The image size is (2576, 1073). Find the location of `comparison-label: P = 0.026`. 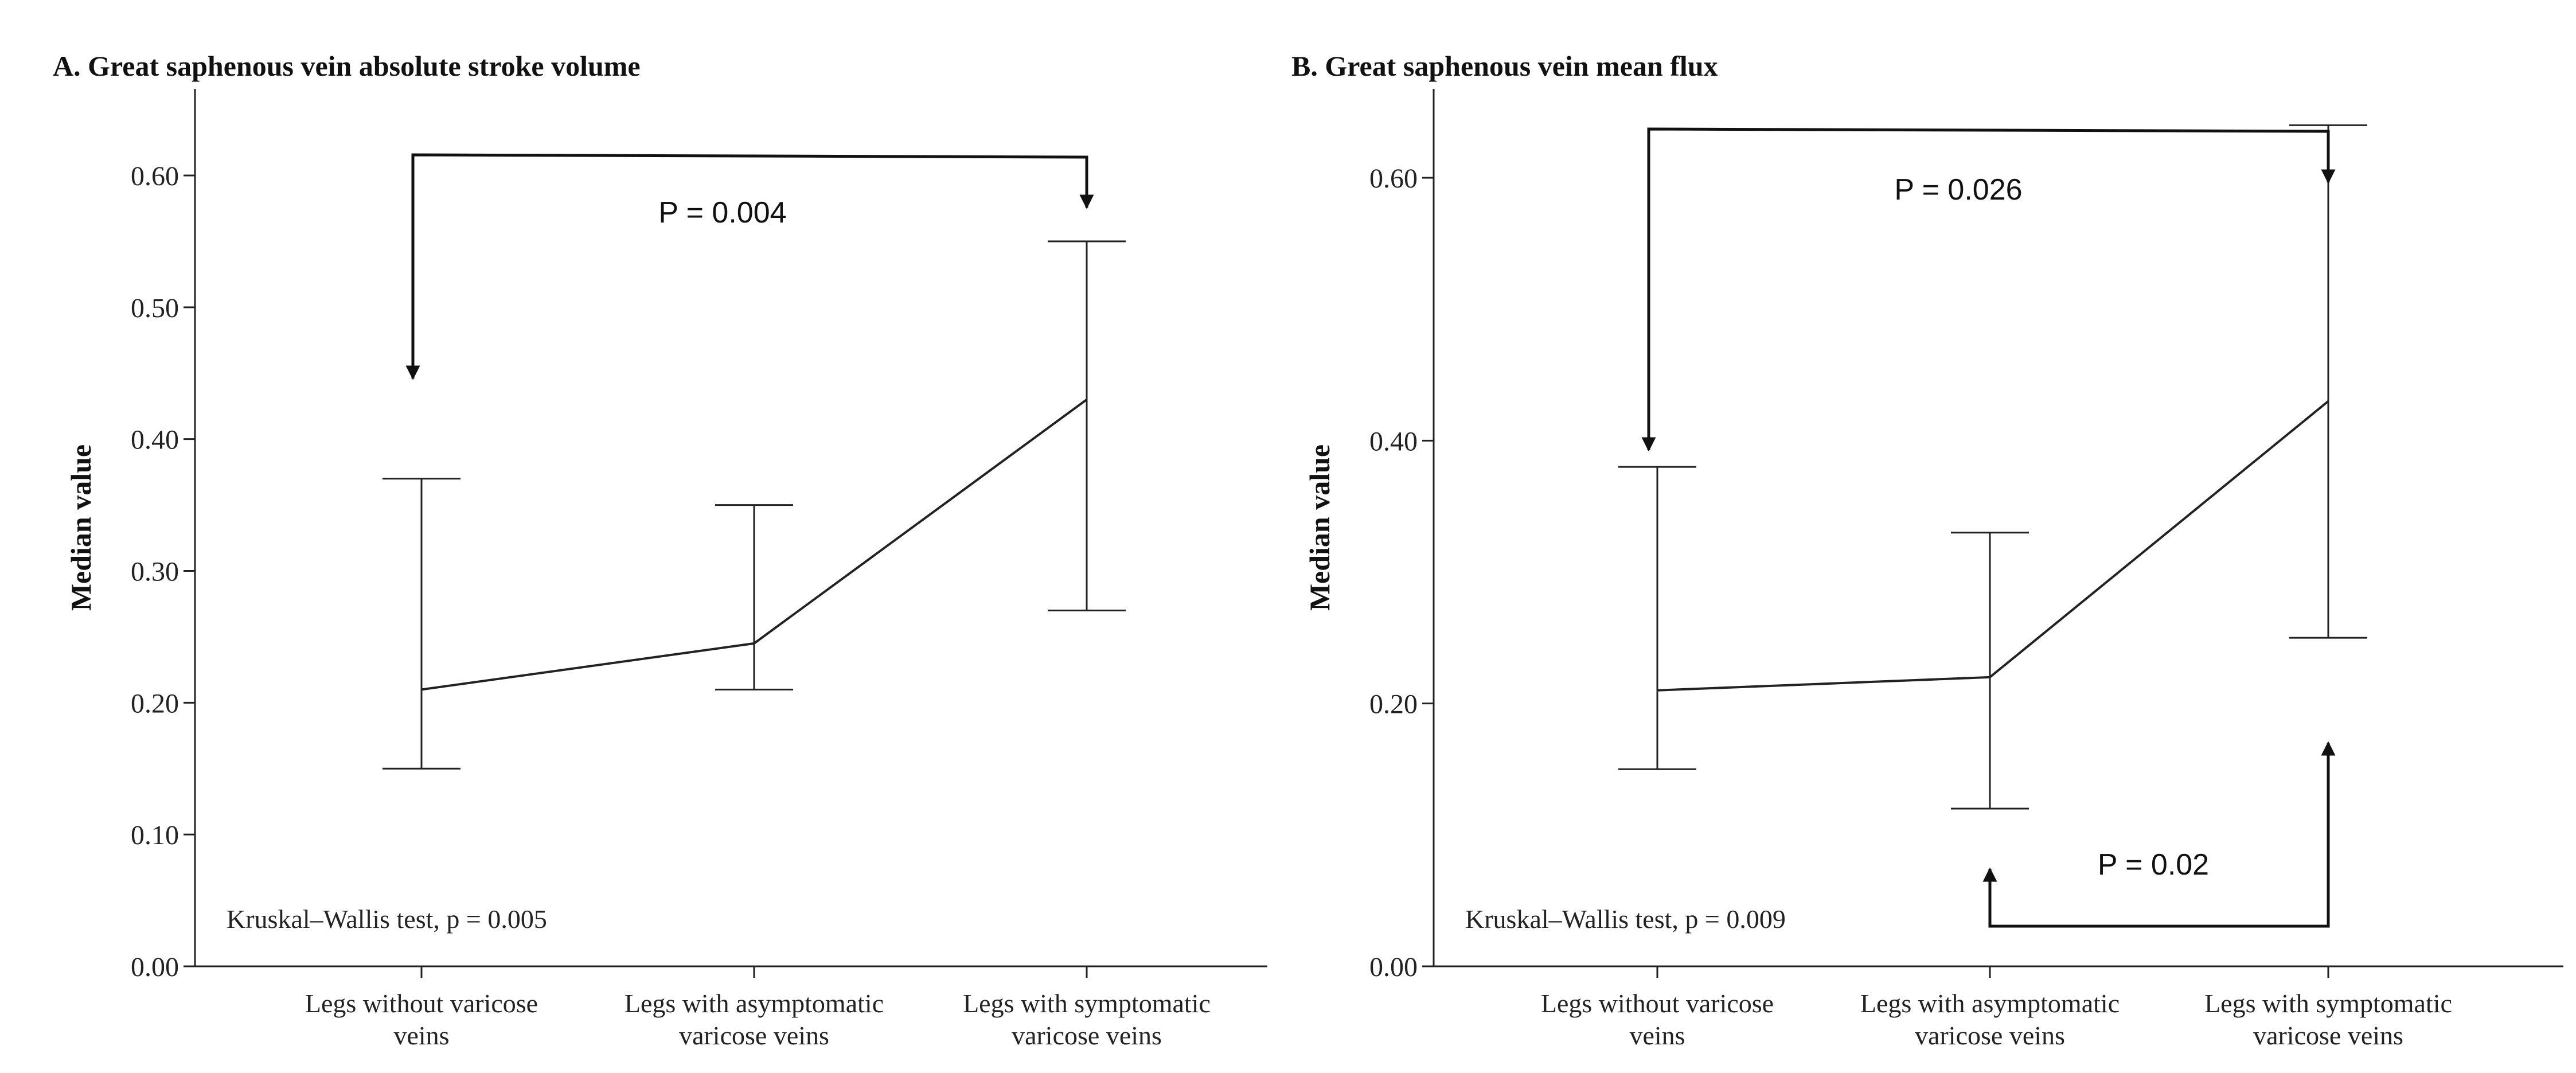

comparison-label: P = 0.026 is located at coordinates (1958, 189).